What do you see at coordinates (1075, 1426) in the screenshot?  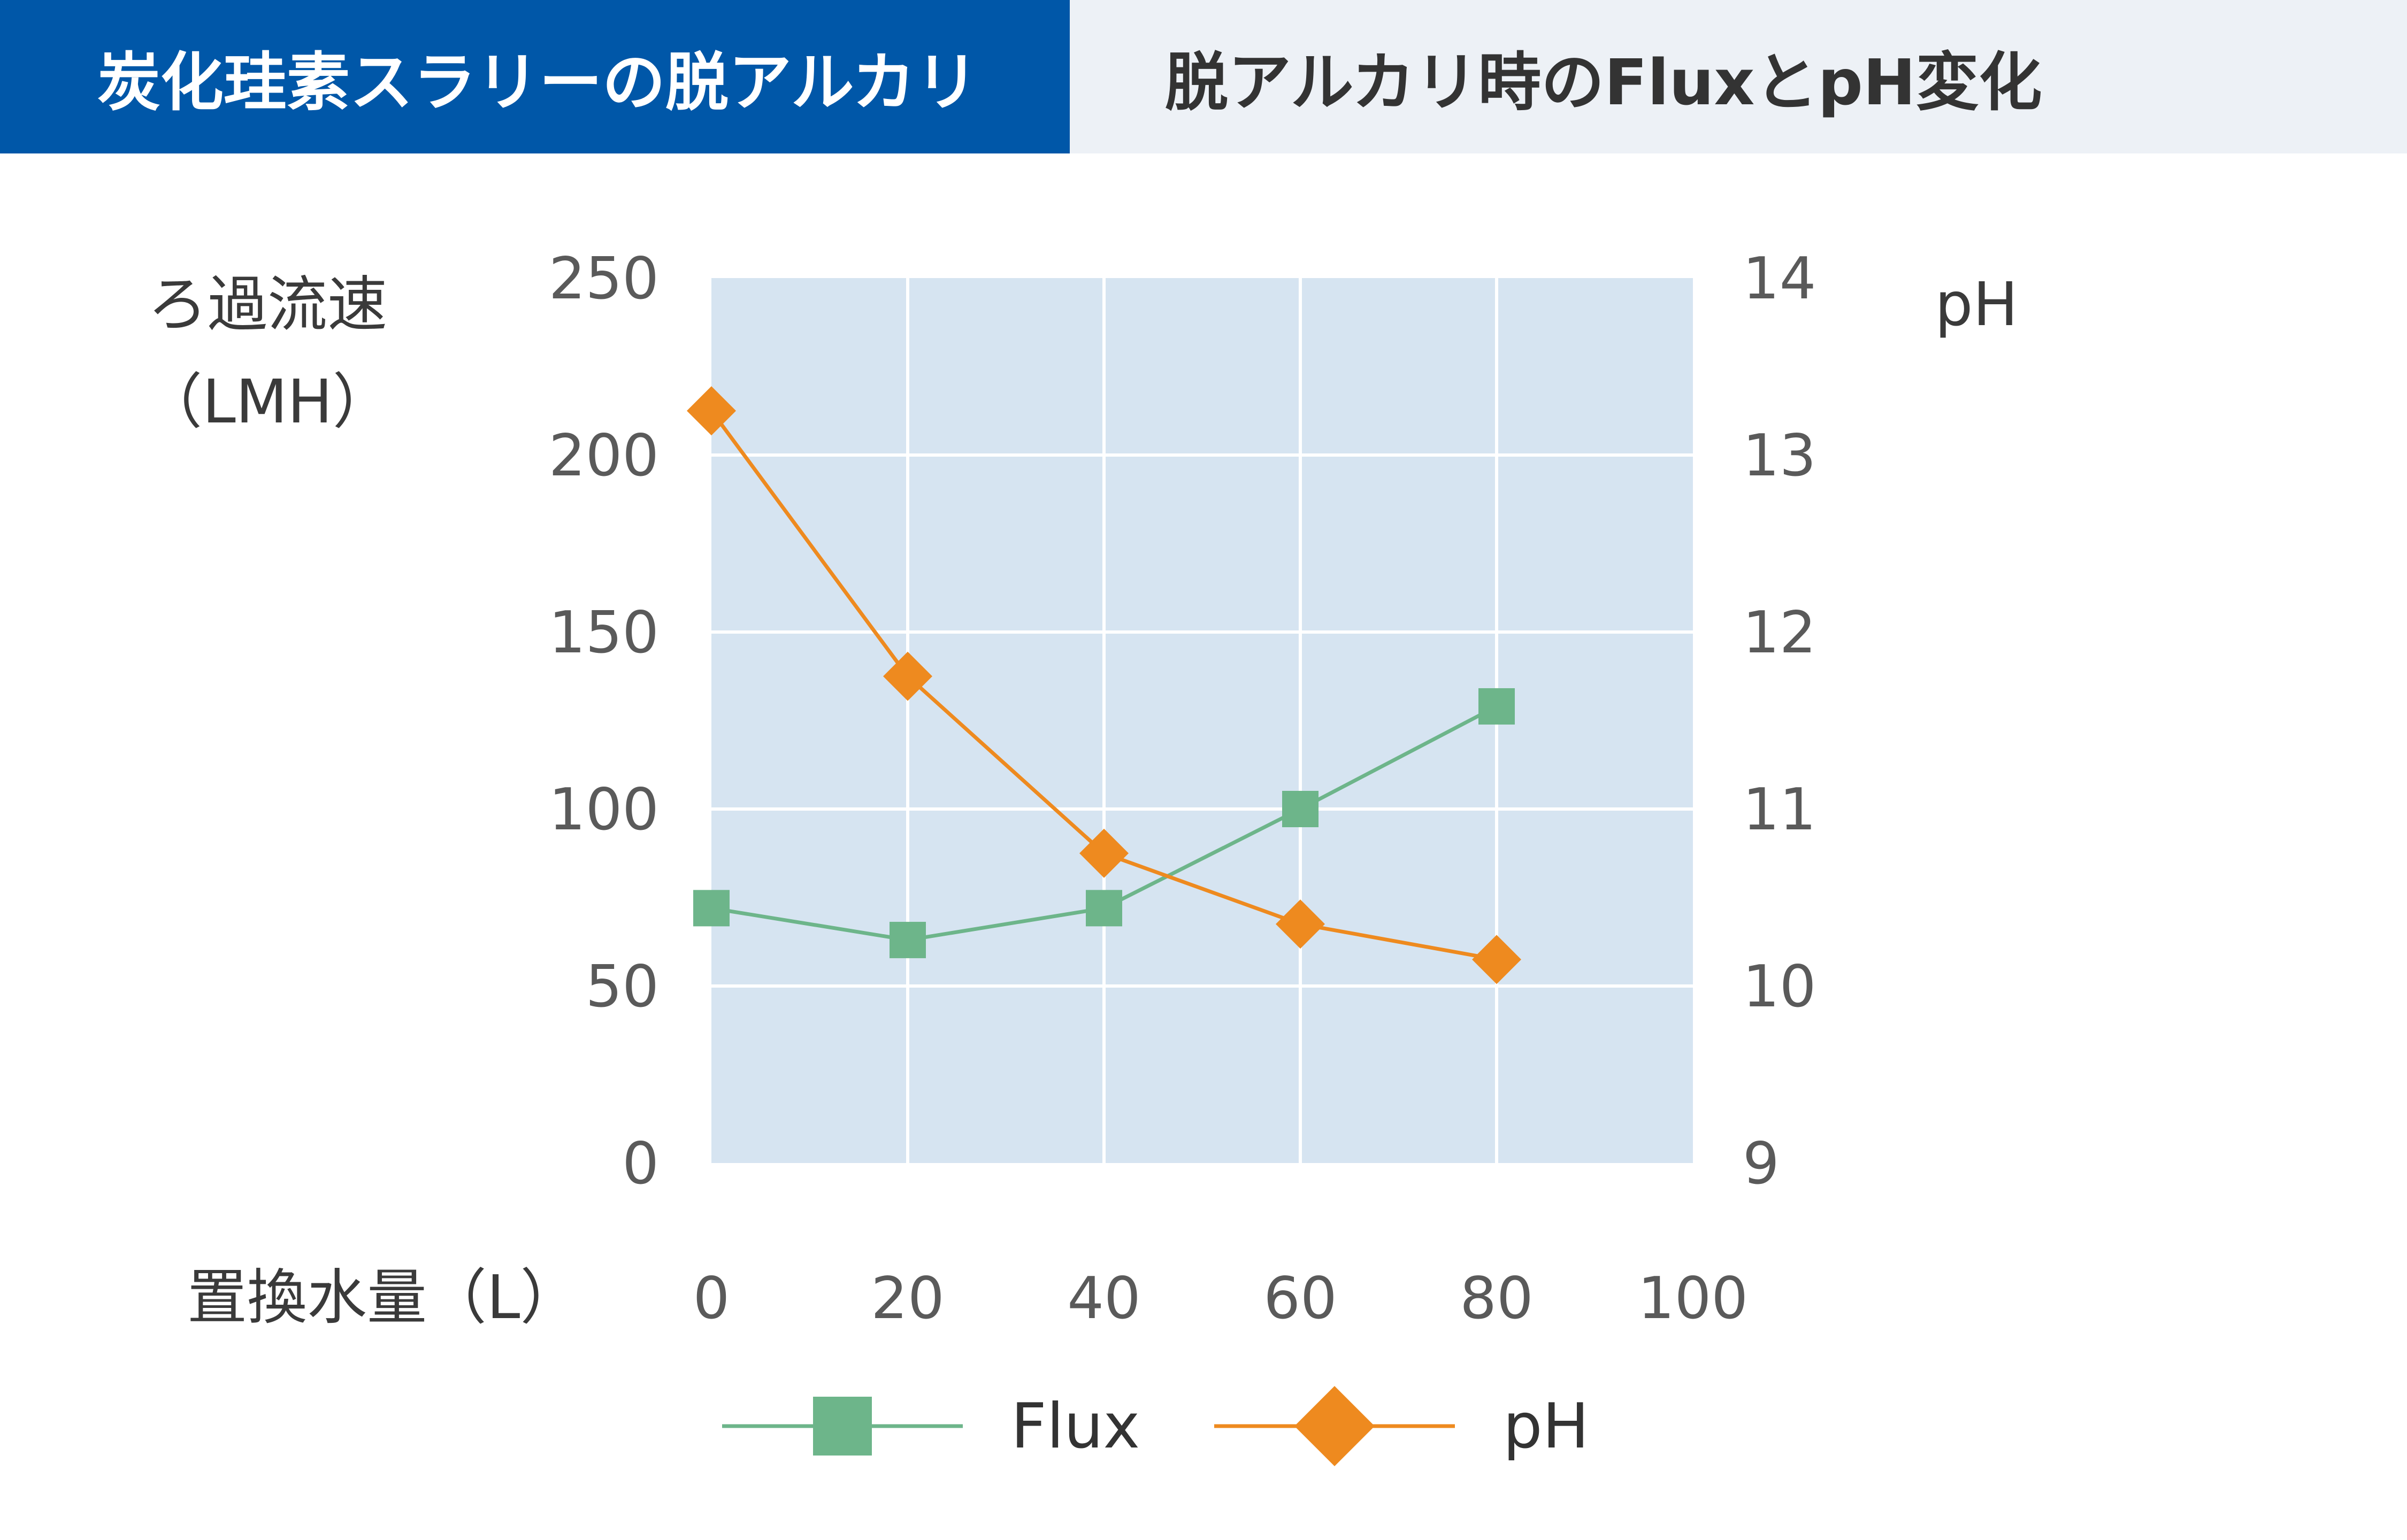 I see `legend-flux-label: Flux` at bounding box center [1075, 1426].